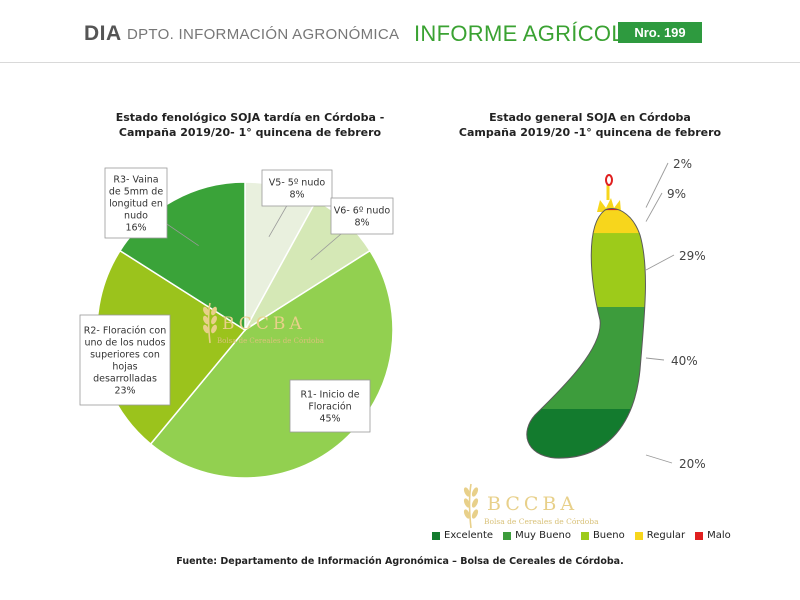  I want to click on legend-item: Excelente, so click(462, 535).